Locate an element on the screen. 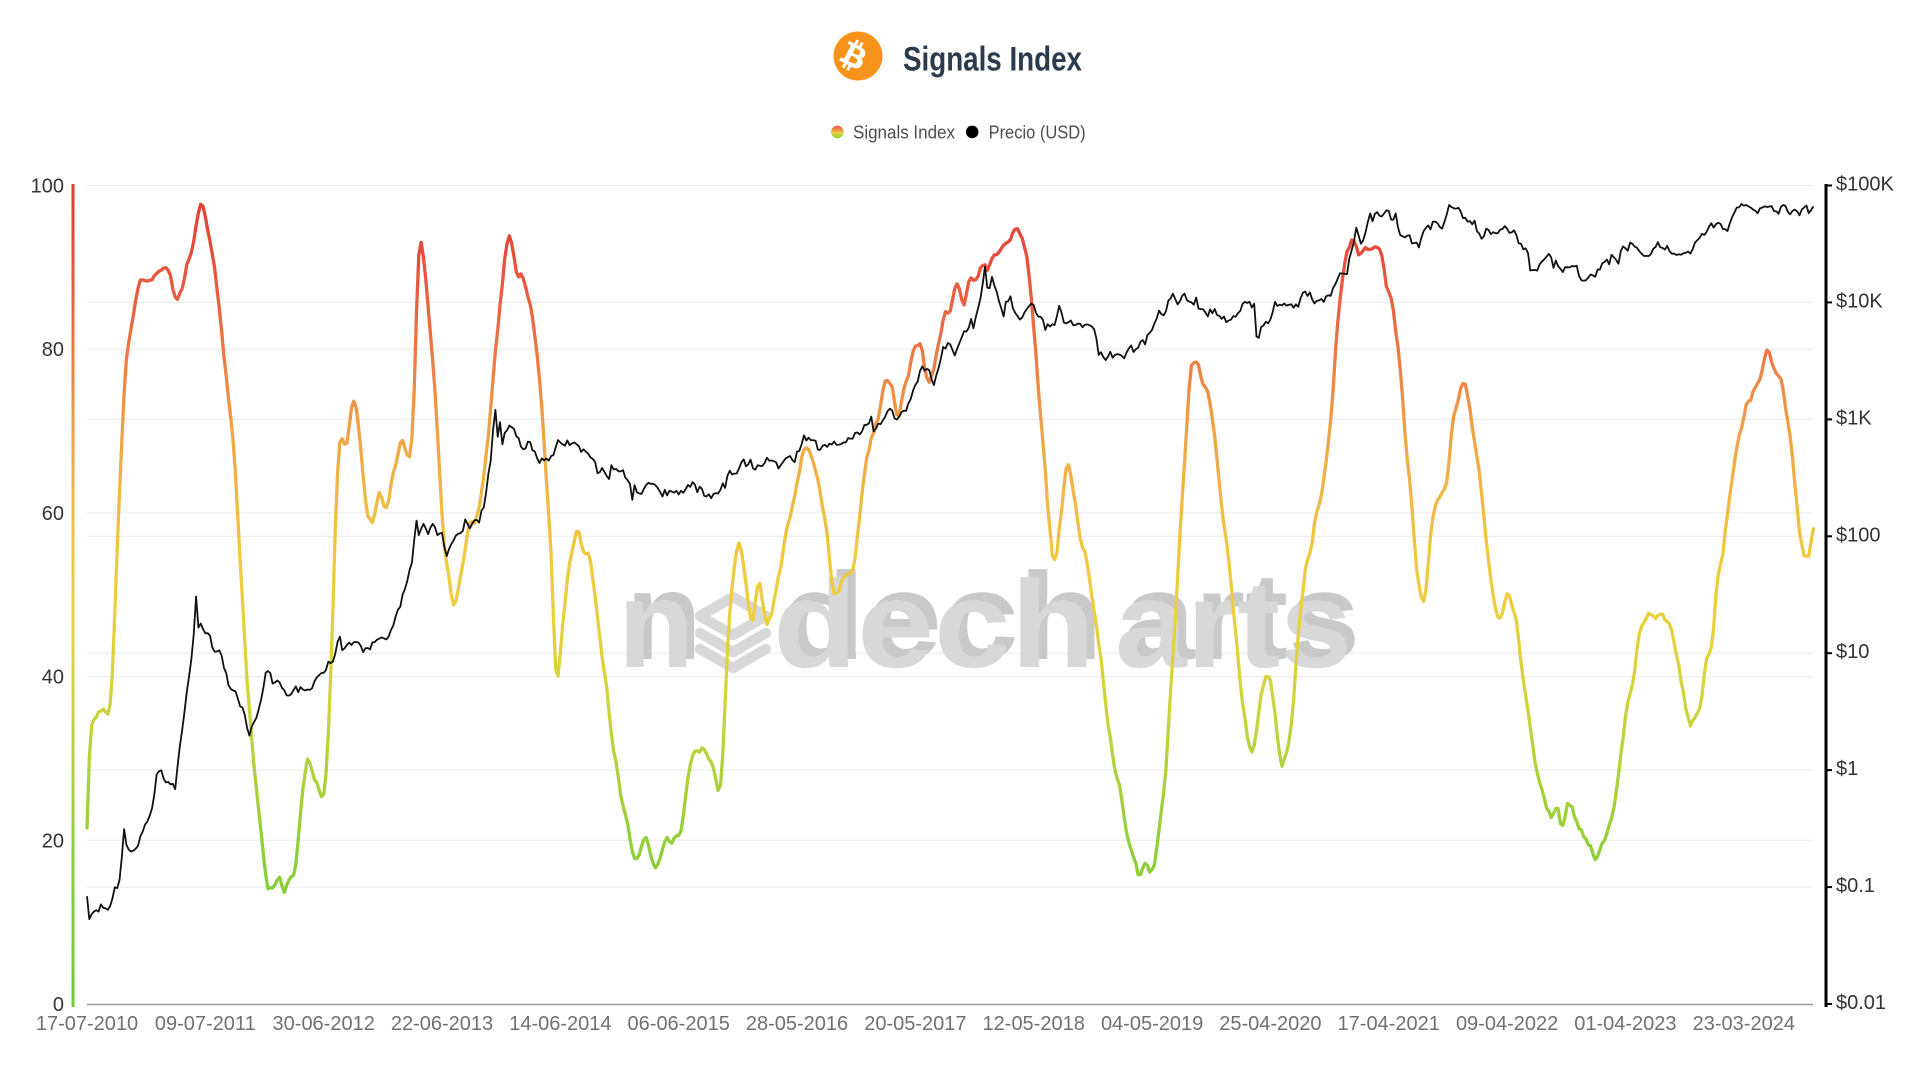  svg-text: 17-07-2010 is located at coordinates (87, 1024).